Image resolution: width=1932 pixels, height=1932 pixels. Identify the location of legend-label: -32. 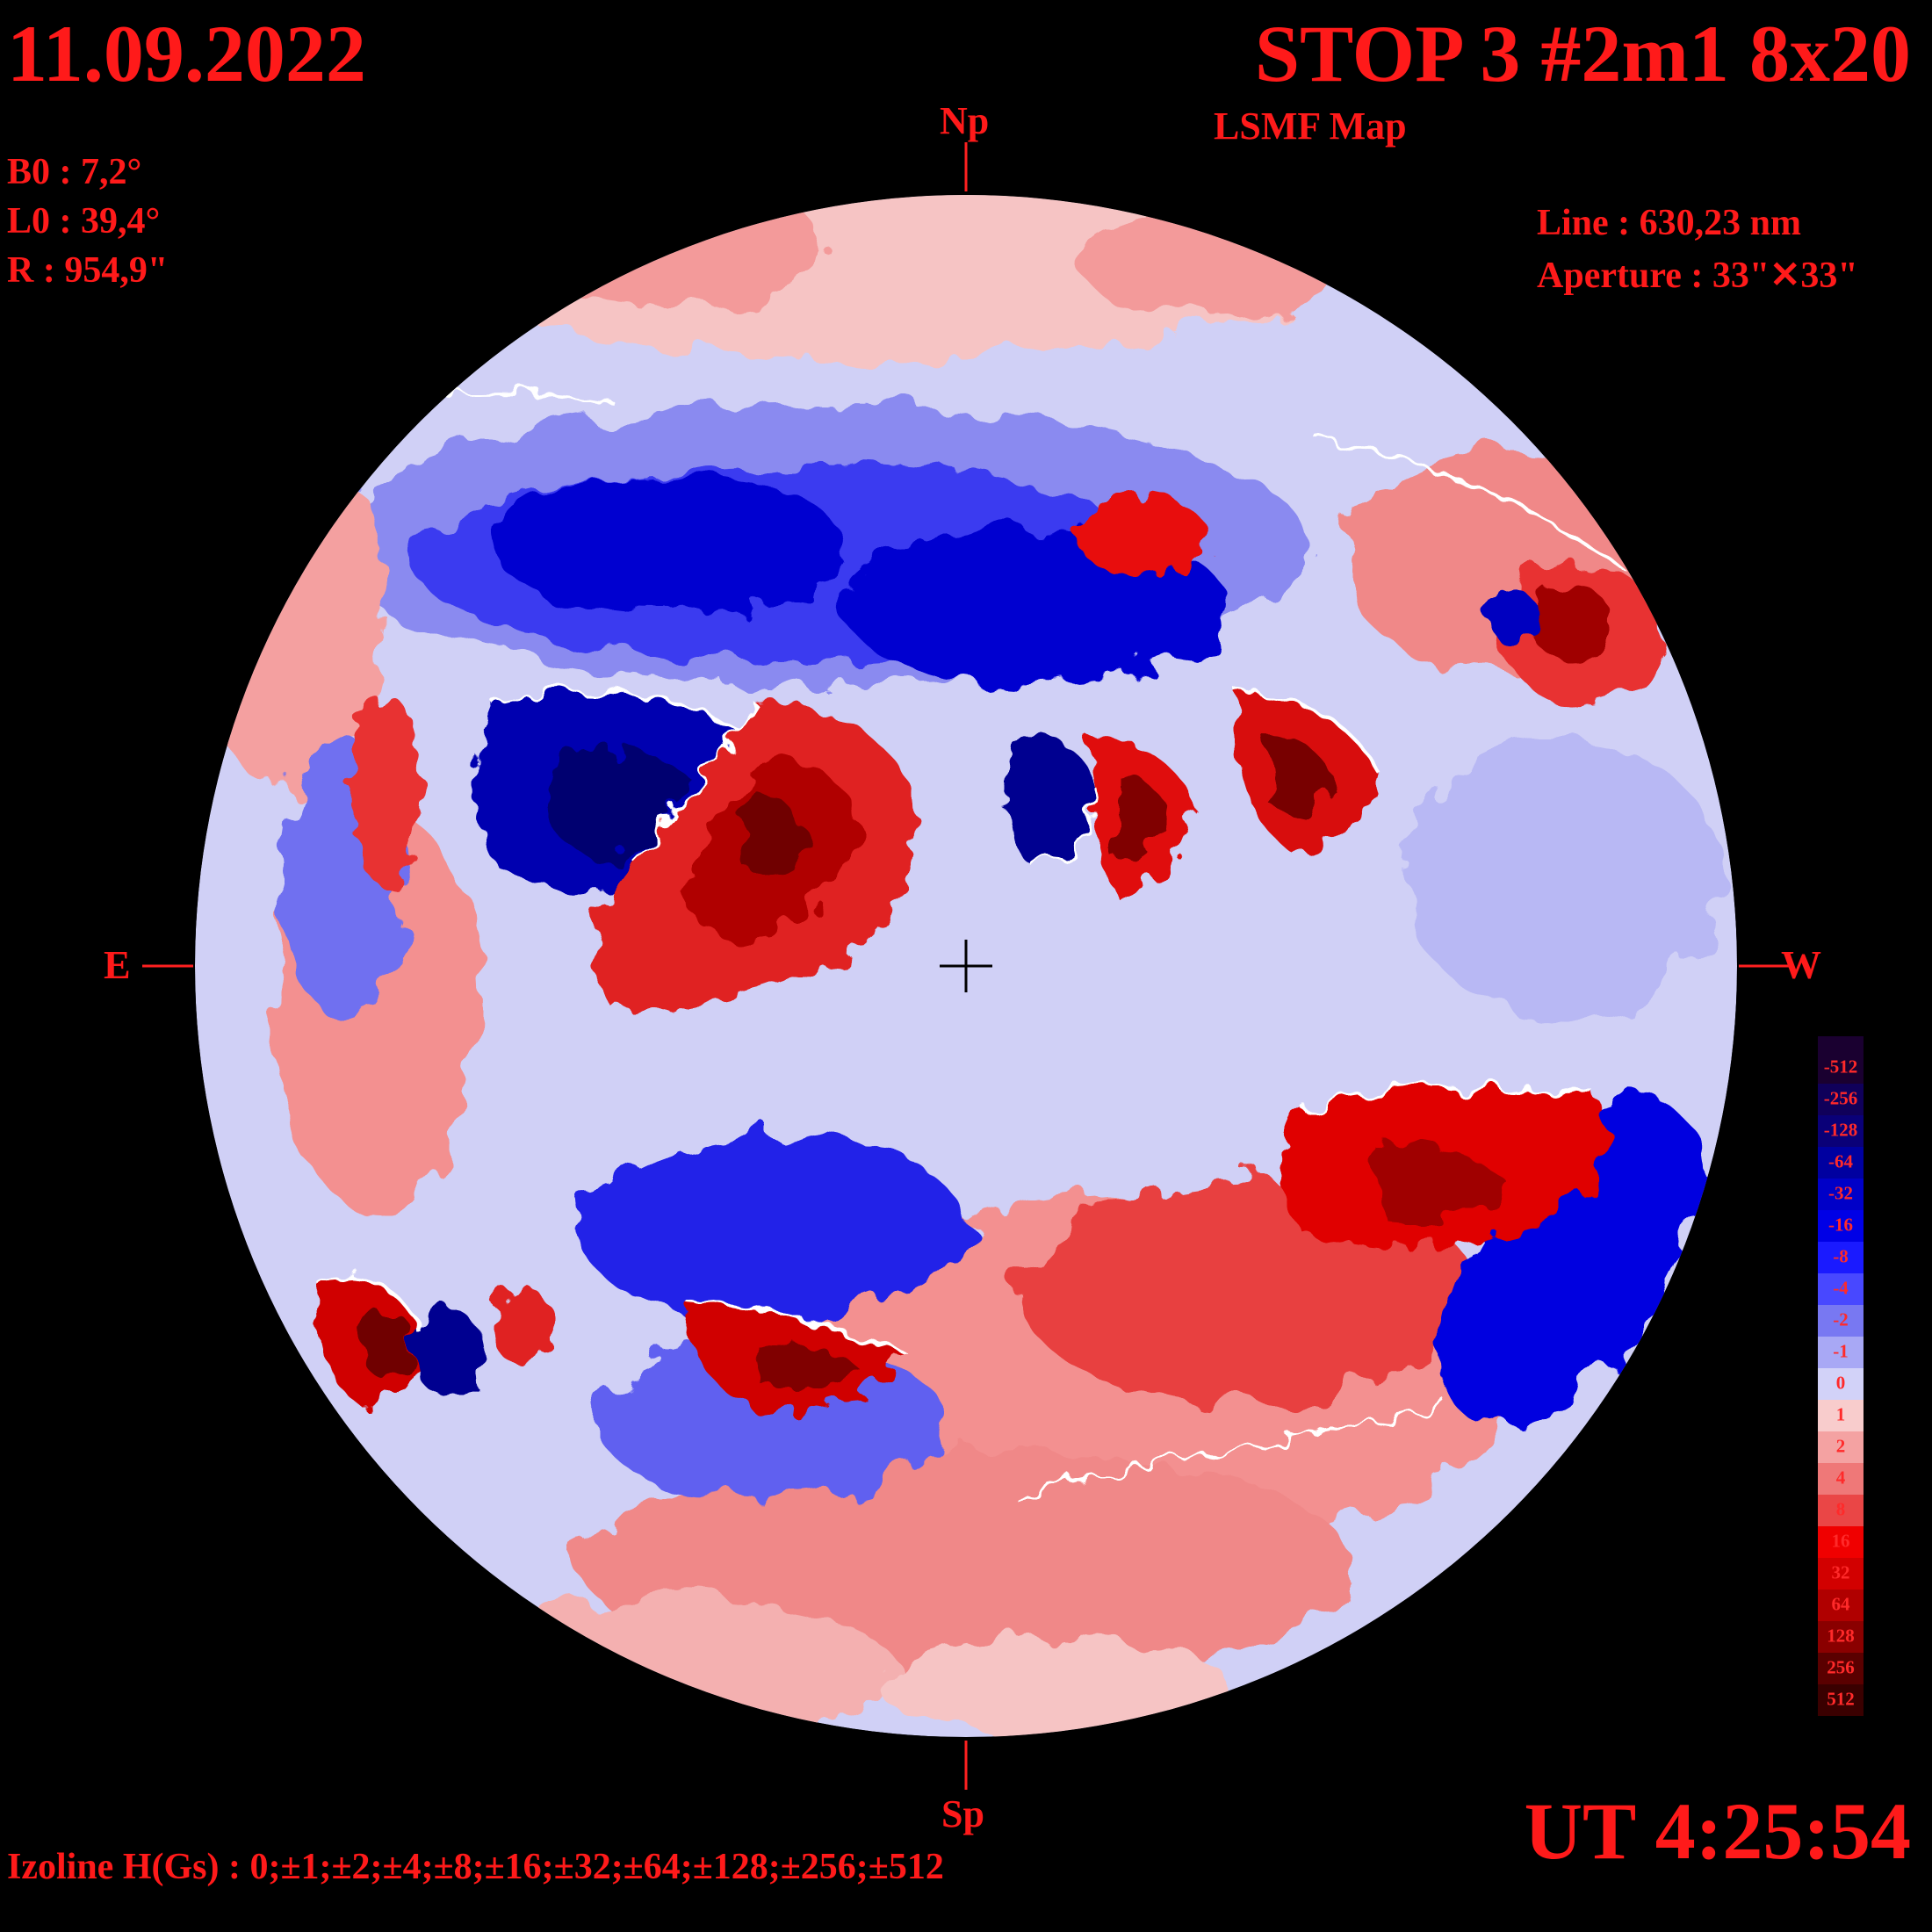
(1840, 1192).